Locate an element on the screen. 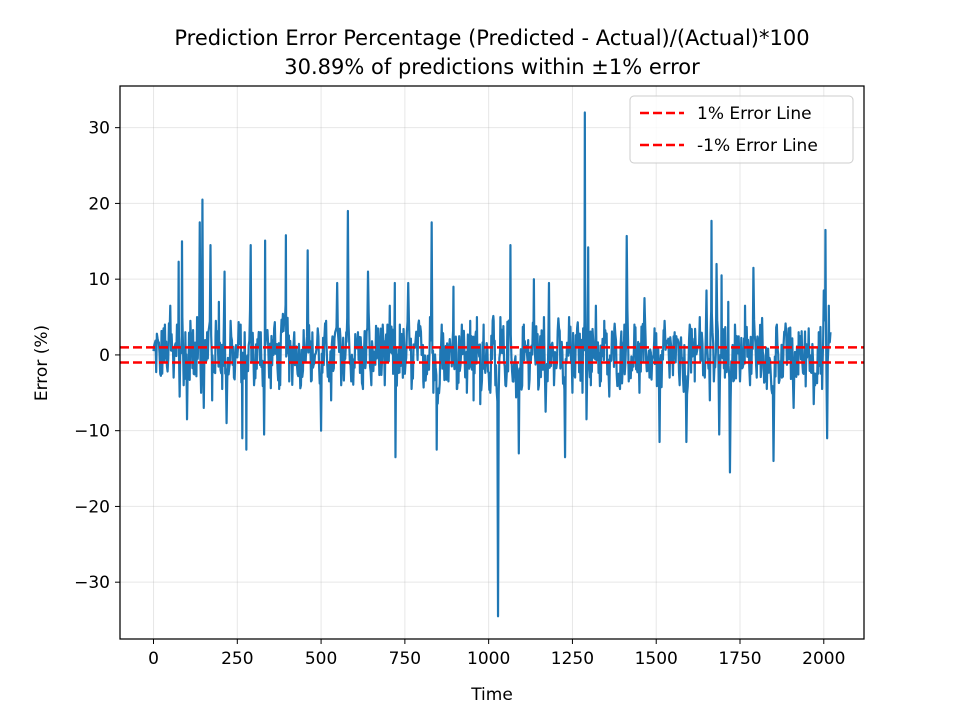 This screenshot has height=724, width=960. x-axis-label: Time is located at coordinates (491, 695).